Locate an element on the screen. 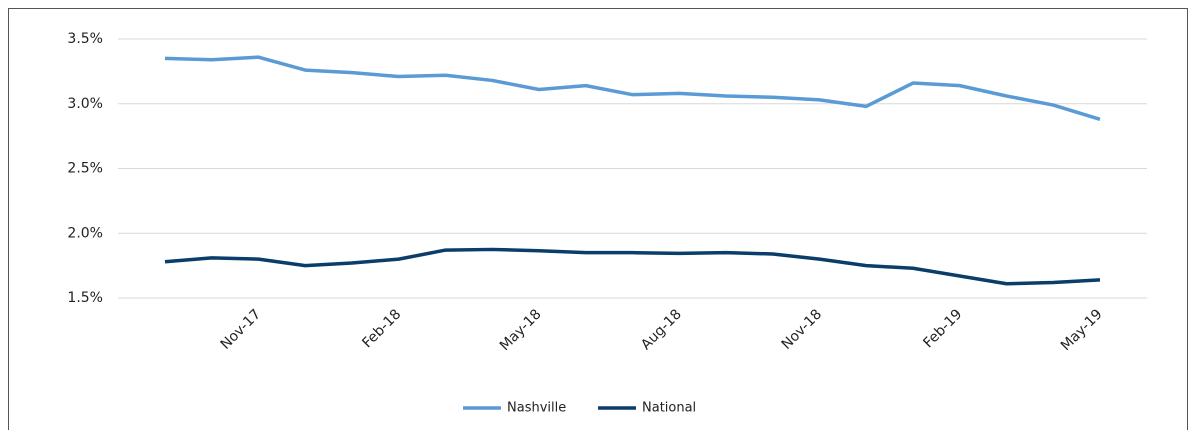  y-tick-label: 2.5% is located at coordinates (85, 169).